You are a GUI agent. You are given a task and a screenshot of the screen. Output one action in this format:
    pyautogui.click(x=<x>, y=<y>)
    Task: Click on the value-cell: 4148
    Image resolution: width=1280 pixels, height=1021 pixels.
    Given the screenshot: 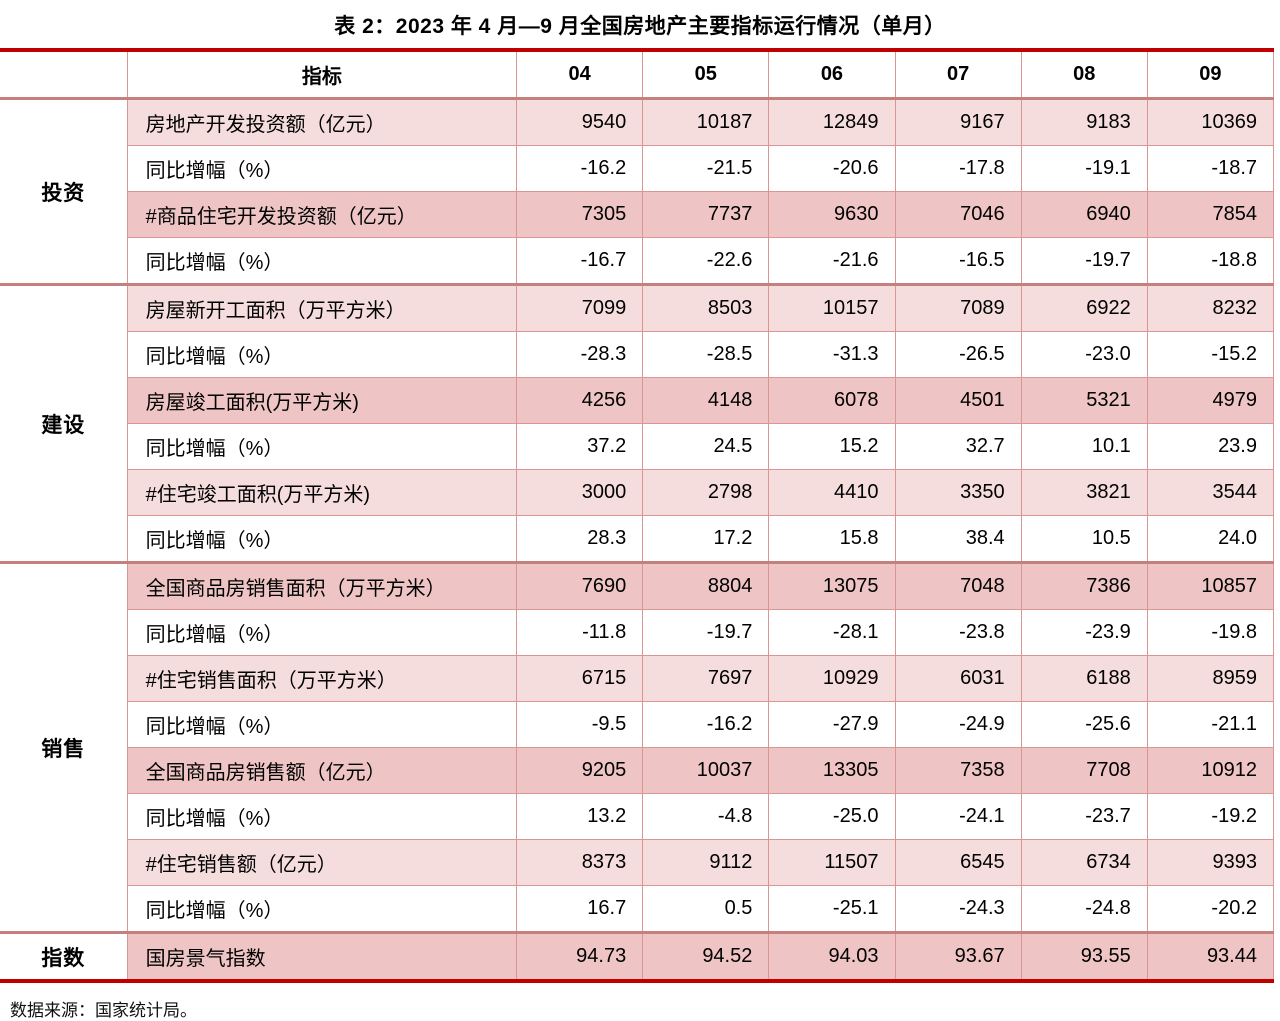 What is the action you would take?
    pyautogui.click(x=706, y=400)
    